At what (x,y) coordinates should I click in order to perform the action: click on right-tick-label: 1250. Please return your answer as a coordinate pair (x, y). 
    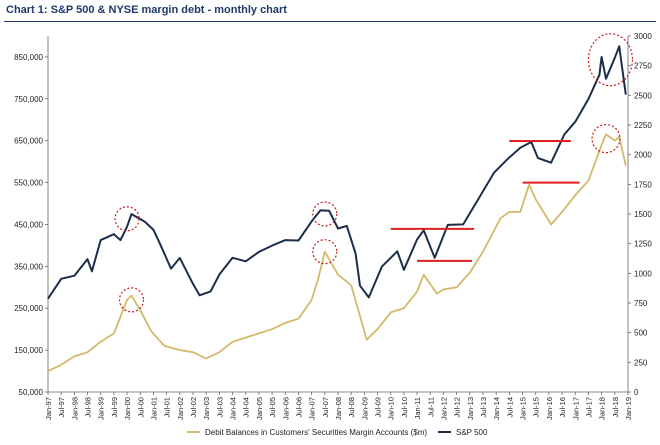
    Looking at the image, I should click on (643, 244).